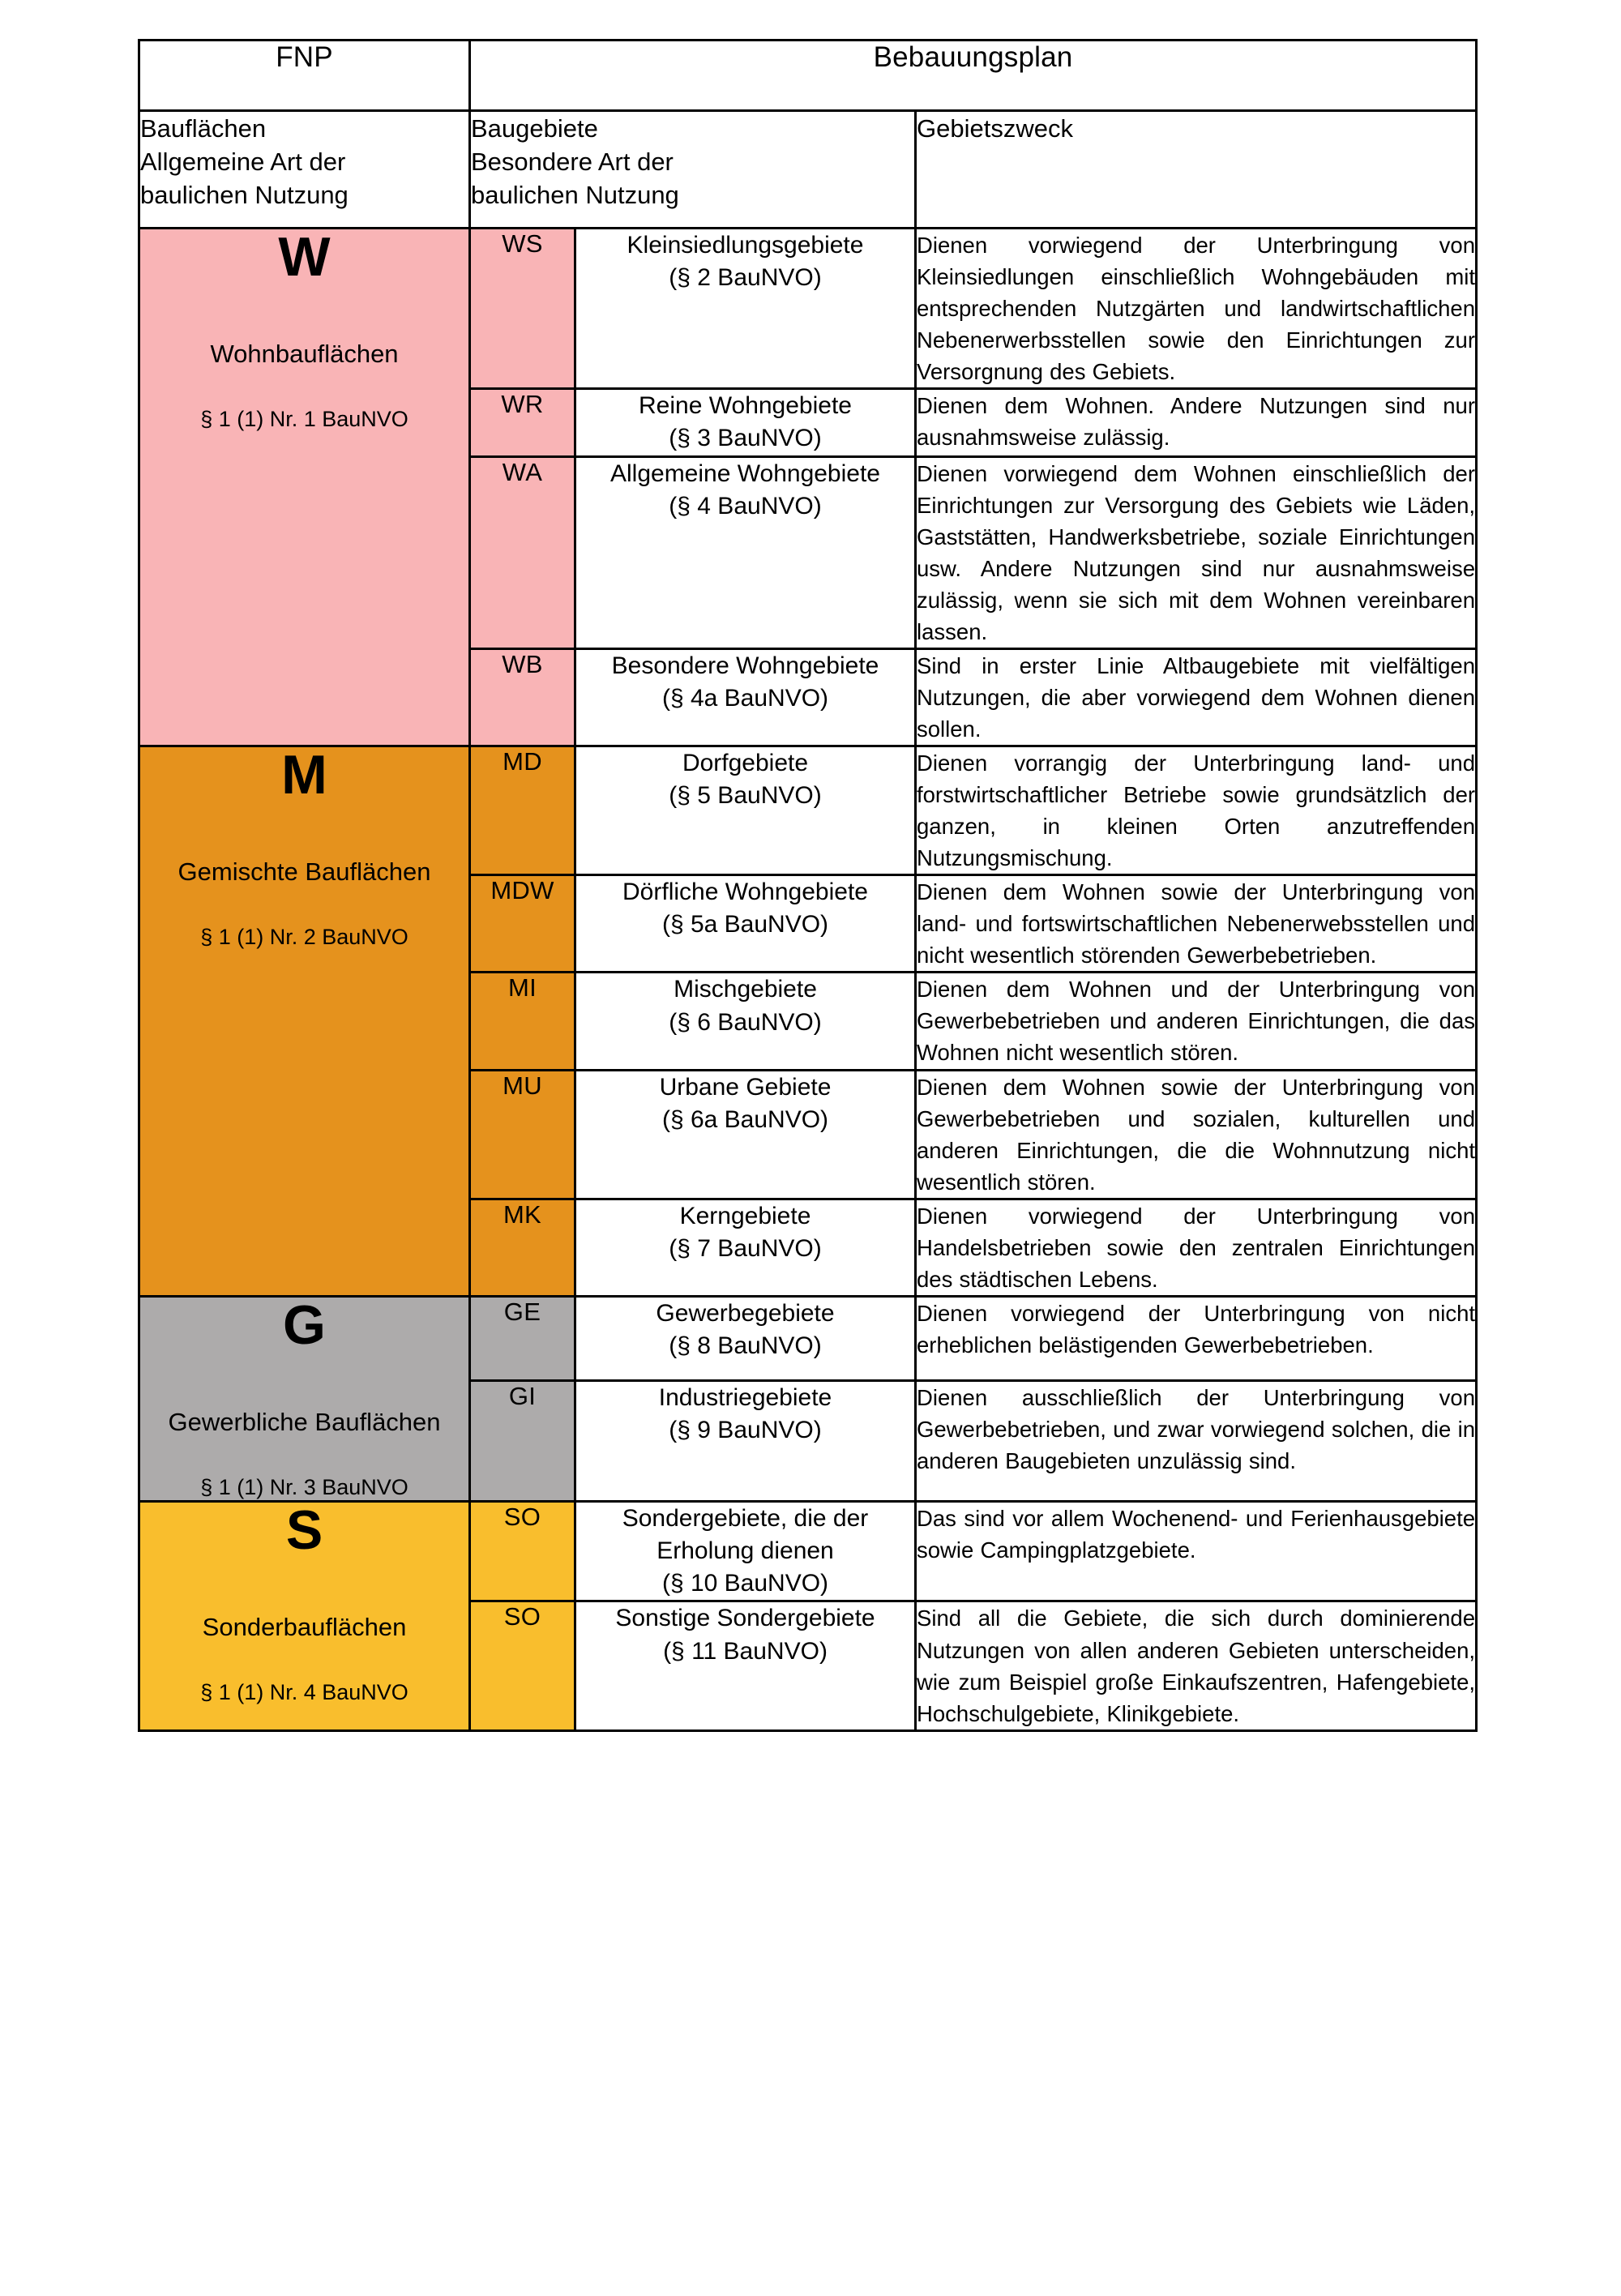 Image resolution: width=1621 pixels, height=2296 pixels. I want to click on name-mdw-line2: (§ 5a BauNVO), so click(745, 924).